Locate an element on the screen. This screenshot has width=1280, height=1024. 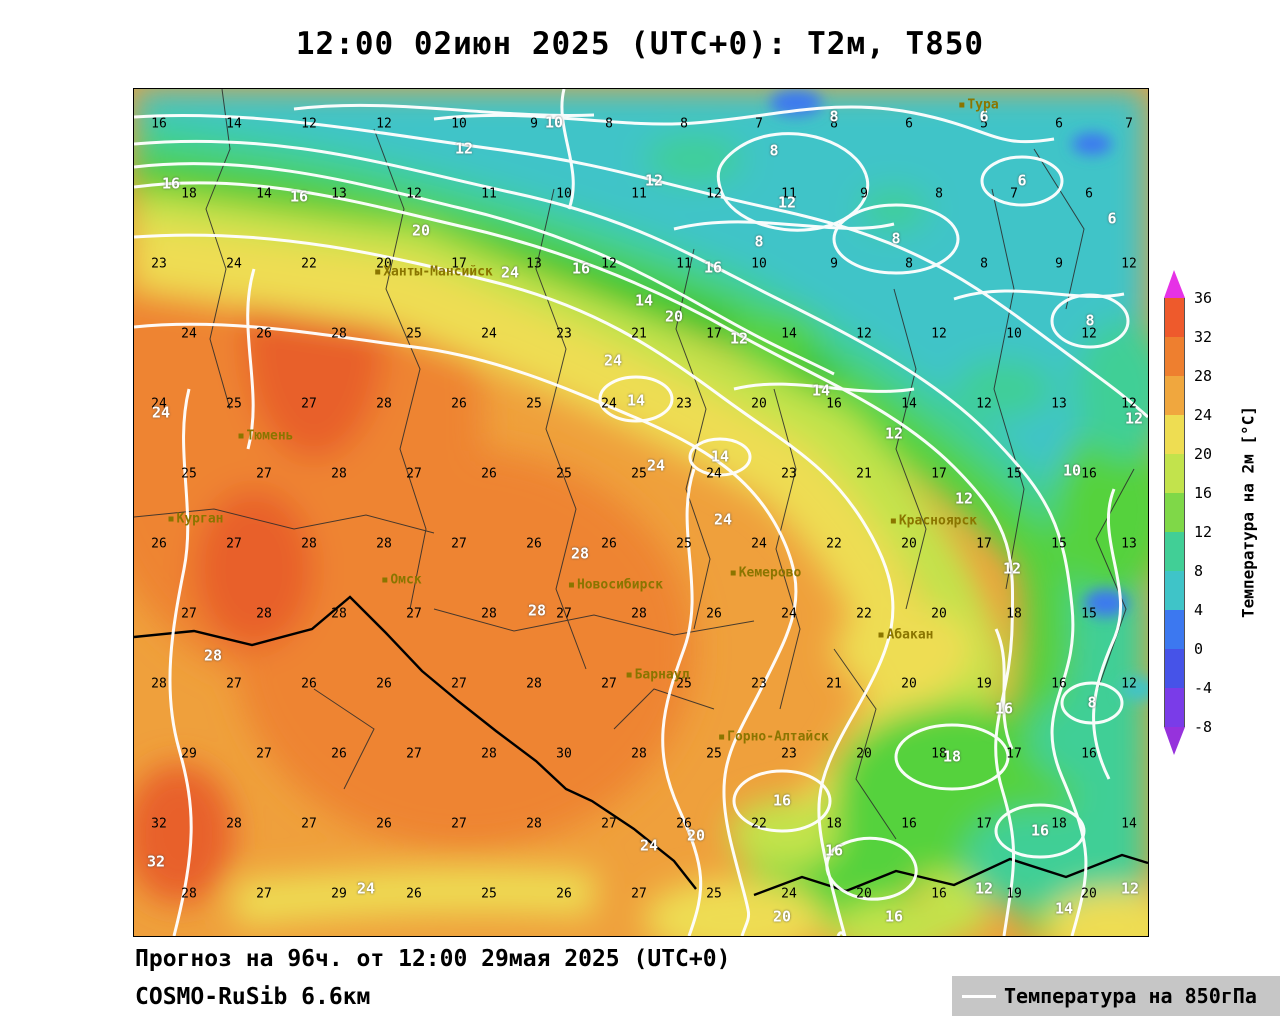
colorbar-tick: -4 is located at coordinates (1203, 688).